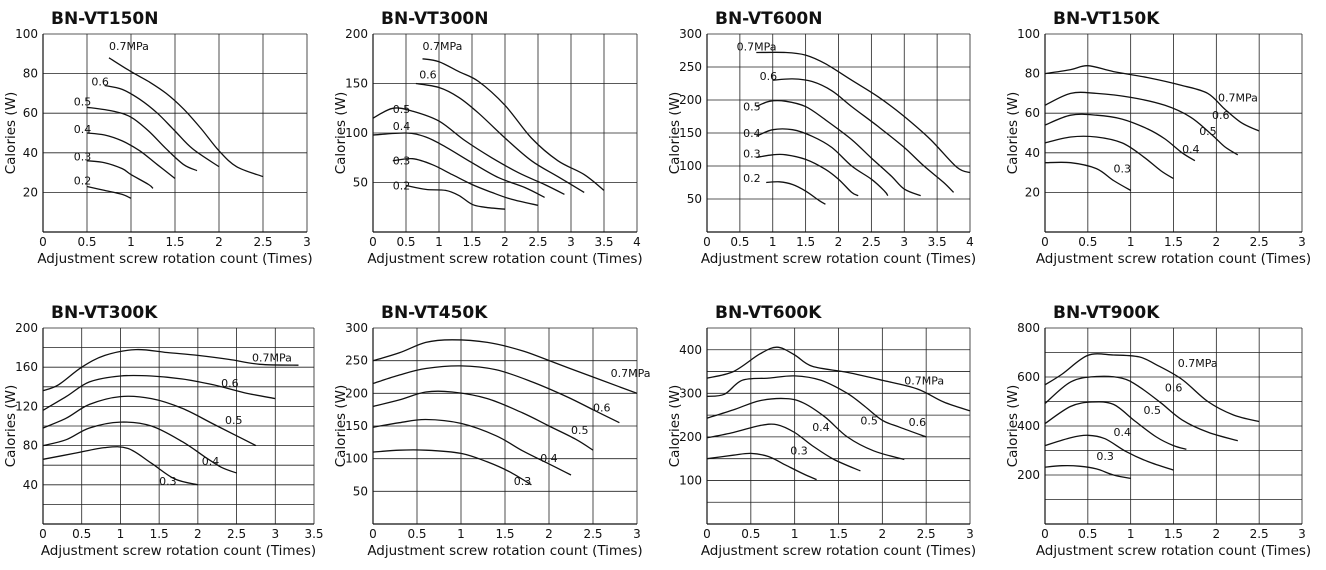 The image size is (1326, 570). Describe the element at coordinates (356, 426) in the screenshot. I see `y-tick-label: 150` at that location.